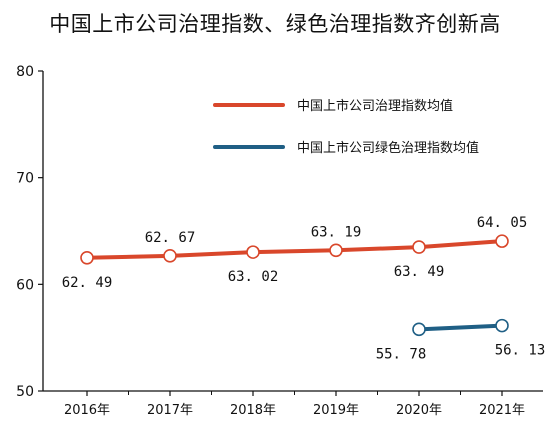 This screenshot has height=437, width=550. What do you see at coordinates (336, 232) in the screenshot?
I see `data-label: 63. 19` at bounding box center [336, 232].